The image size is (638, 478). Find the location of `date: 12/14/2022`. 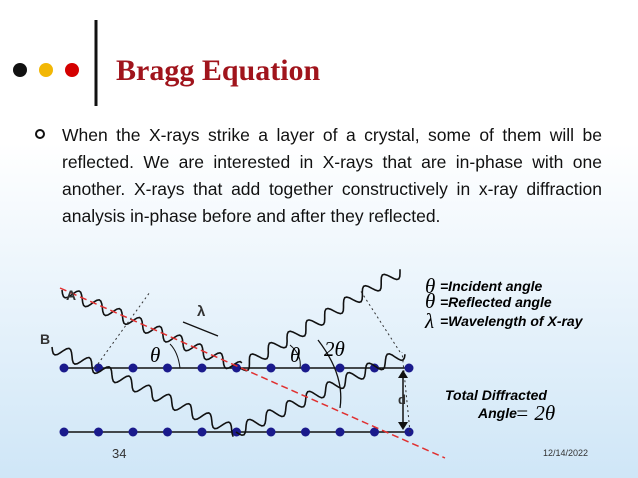

date: 12/14/2022 is located at coordinates (565, 453).